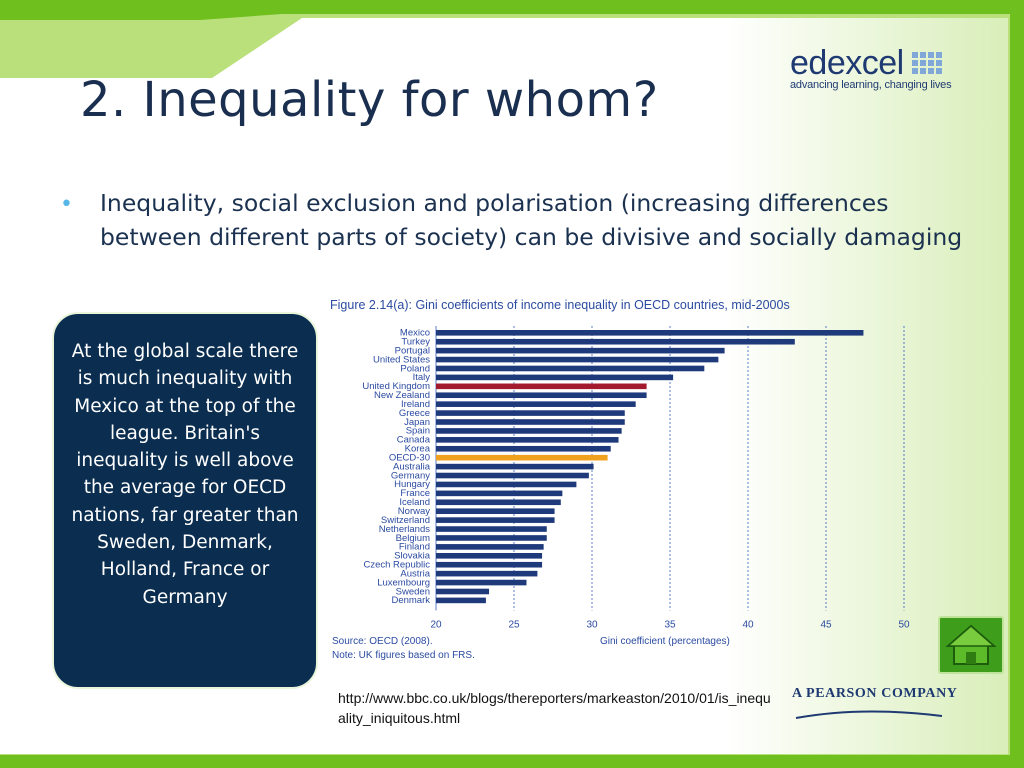 This screenshot has height=768, width=1024. I want to click on home-icon, so click(971, 644).